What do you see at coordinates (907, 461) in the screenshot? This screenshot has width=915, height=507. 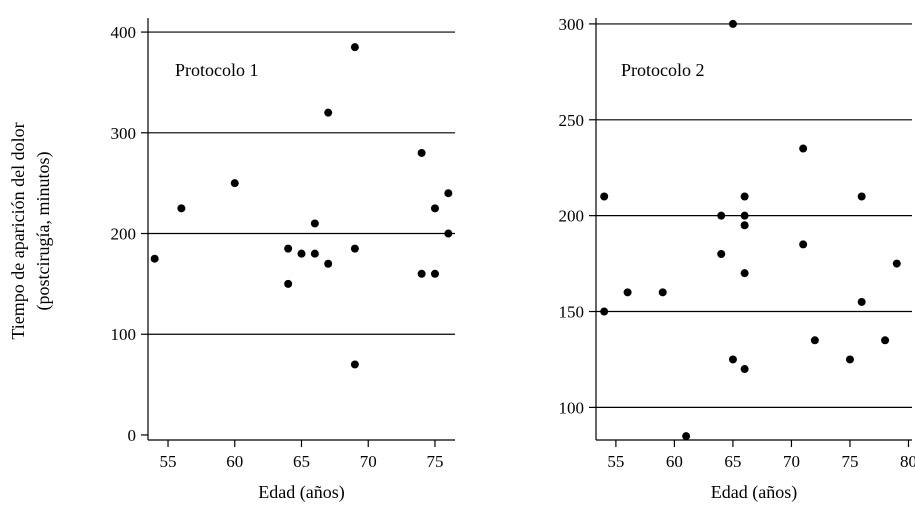 I see `x-tick-label: 80` at bounding box center [907, 461].